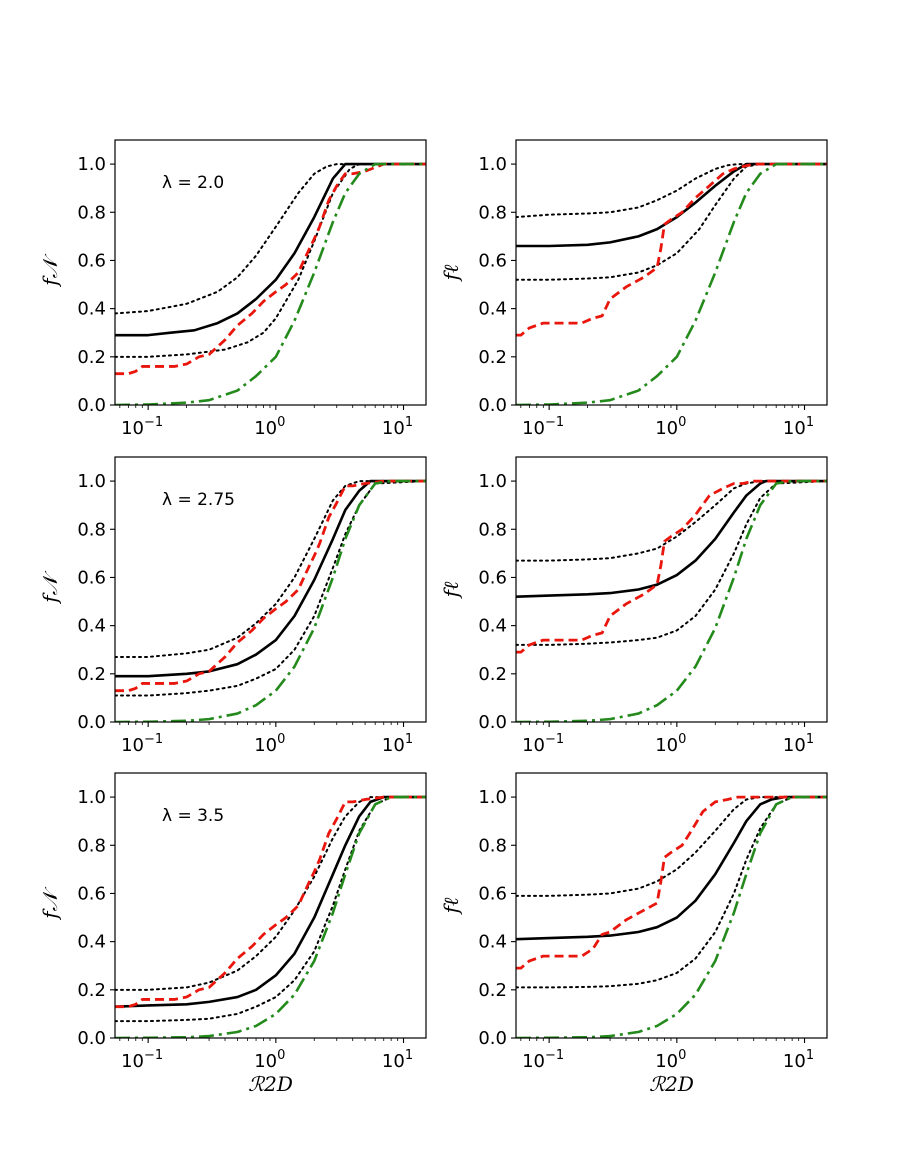 The height and width of the screenshot is (1166, 921). I want to click on panel-5: 0.0 0.2 0.4 0.6 0.8 1.0 10⁻¹ 10⁰ 10¹ f𝒩 ℛ2D λ = 3.5, so click(232, 934).